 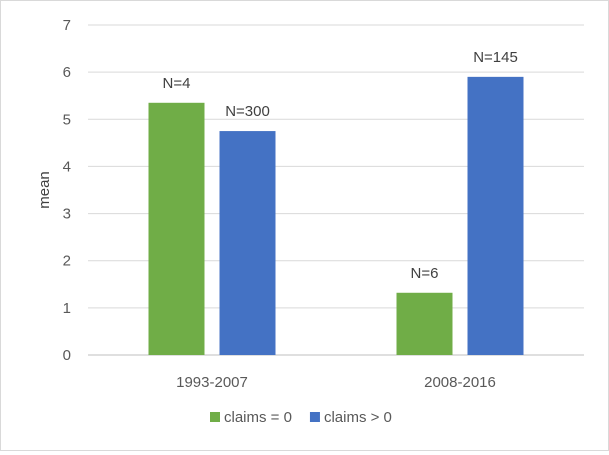 What do you see at coordinates (177, 83) in the screenshot?
I see `data-label: N=4` at bounding box center [177, 83].